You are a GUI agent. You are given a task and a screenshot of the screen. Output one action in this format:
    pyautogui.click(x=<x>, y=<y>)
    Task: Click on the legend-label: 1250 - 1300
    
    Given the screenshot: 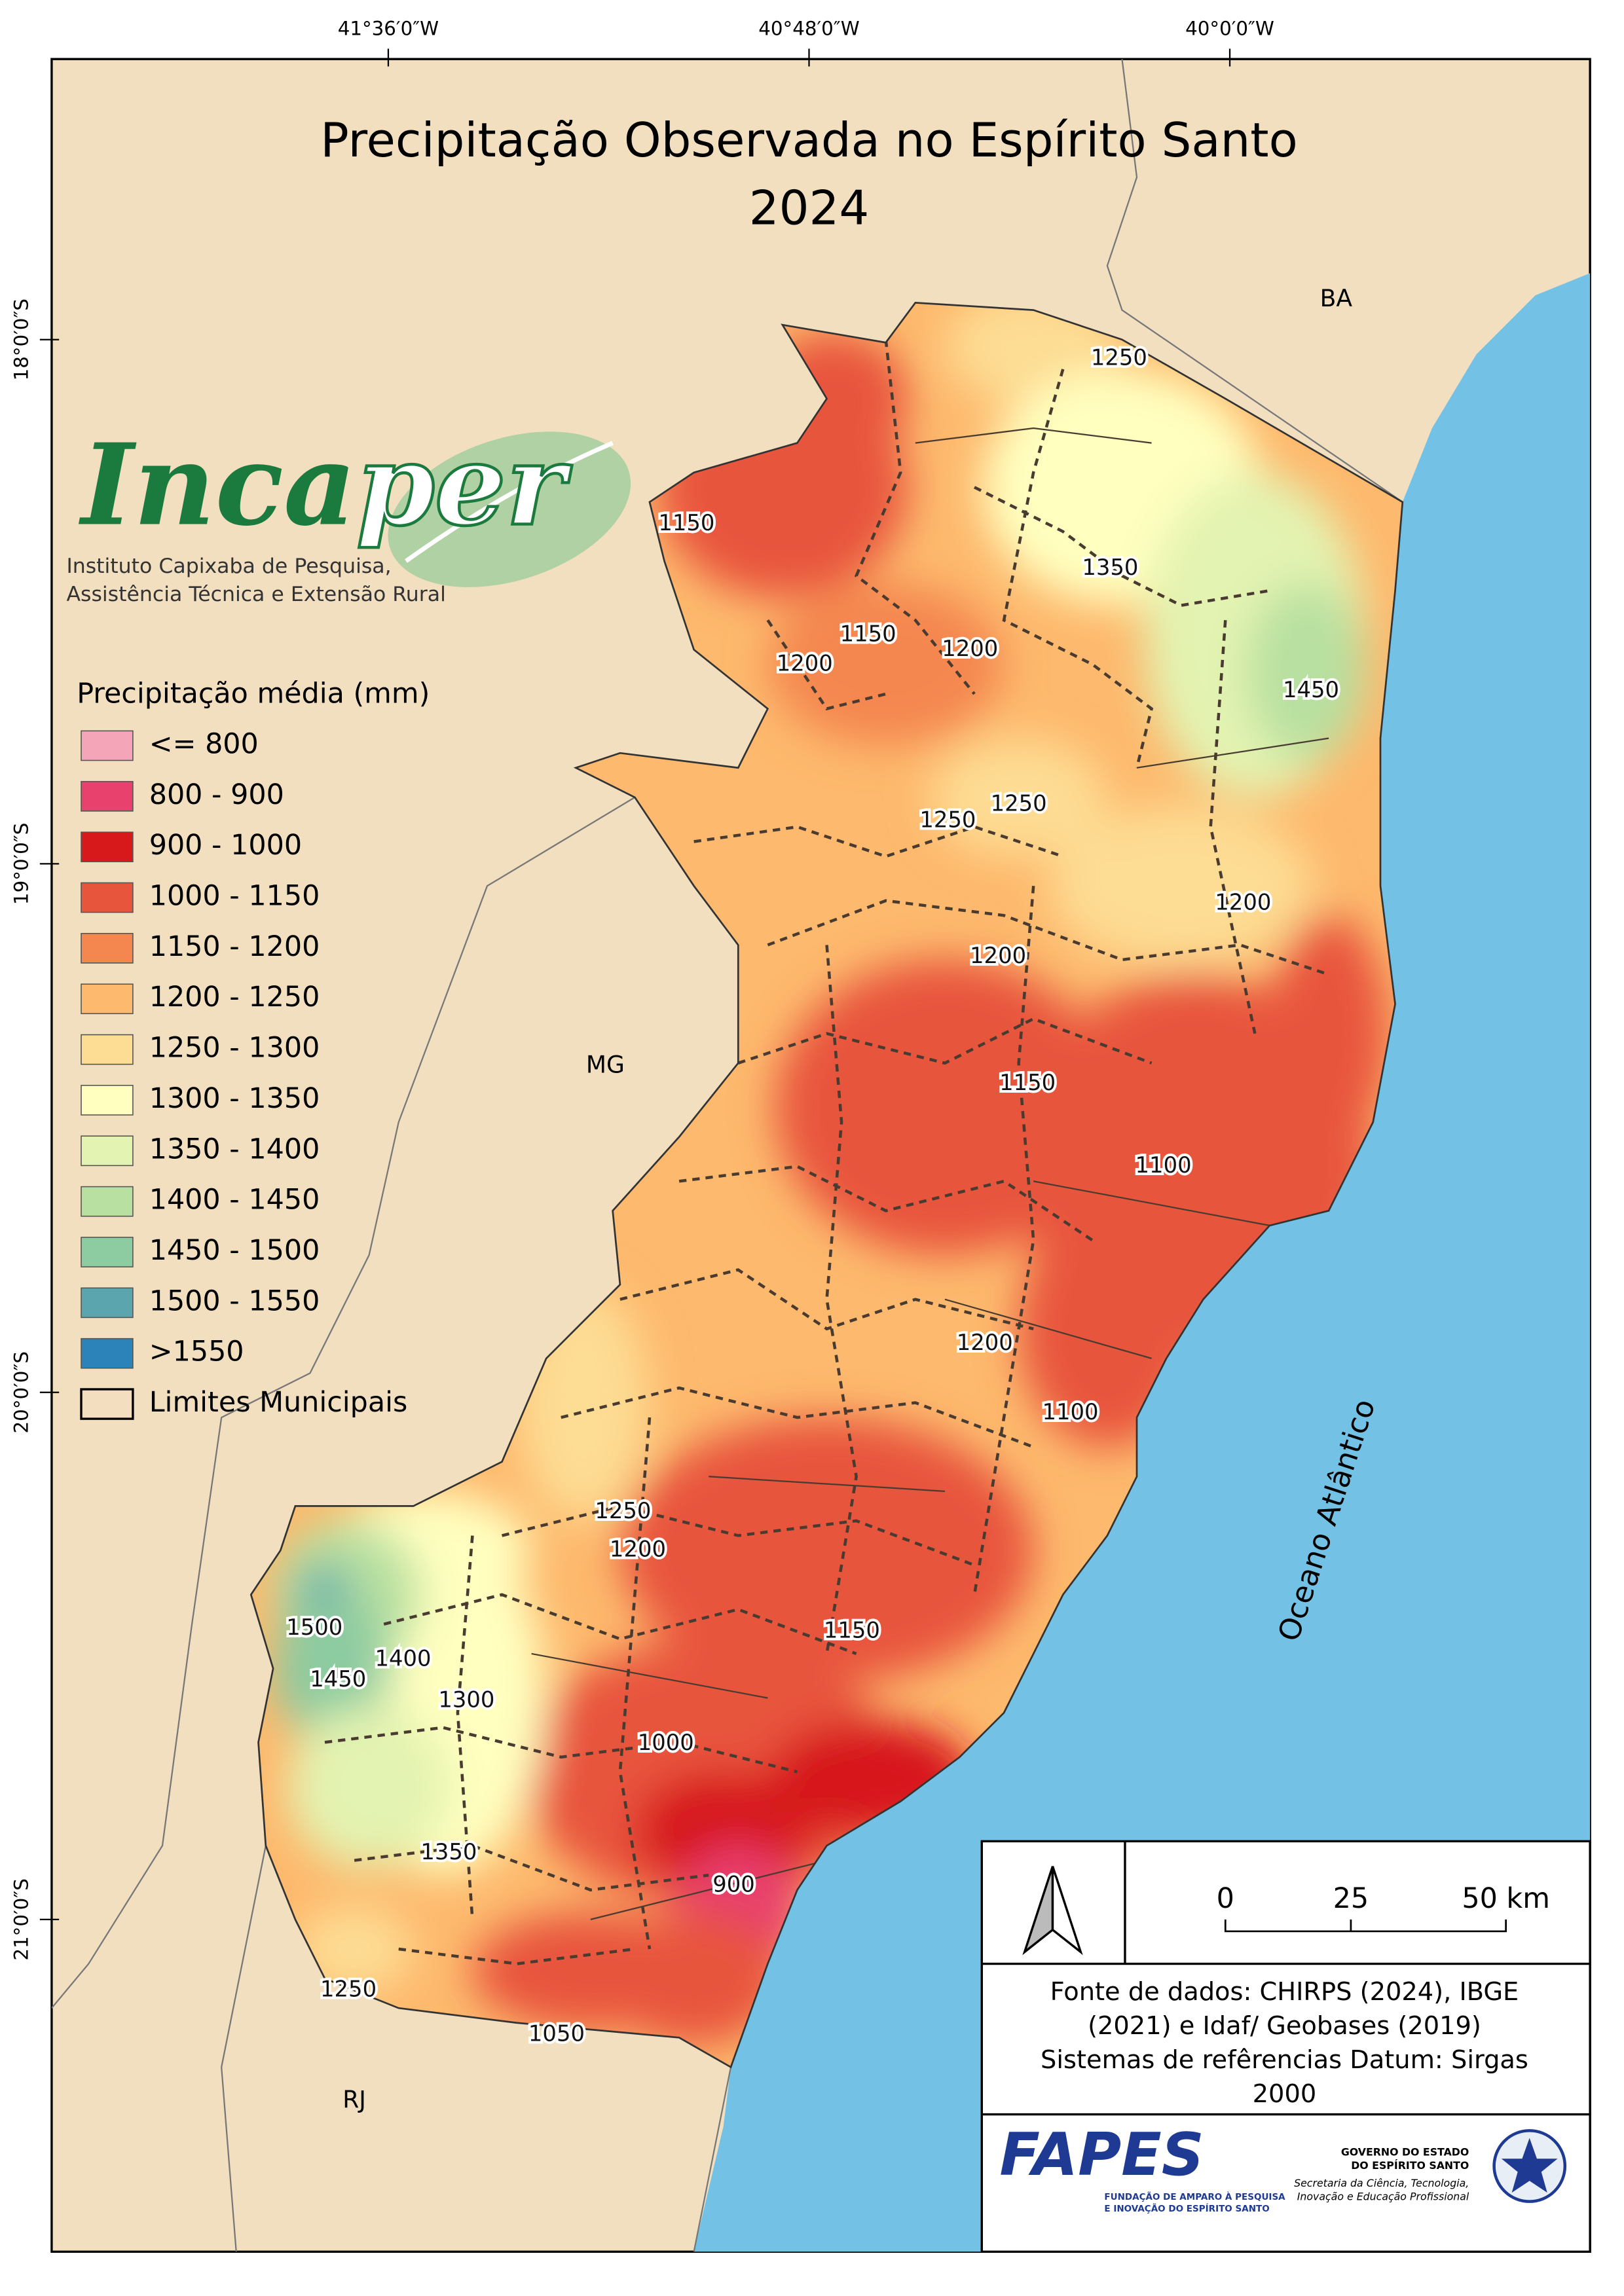 What is the action you would take?
    pyautogui.click(x=234, y=1048)
    